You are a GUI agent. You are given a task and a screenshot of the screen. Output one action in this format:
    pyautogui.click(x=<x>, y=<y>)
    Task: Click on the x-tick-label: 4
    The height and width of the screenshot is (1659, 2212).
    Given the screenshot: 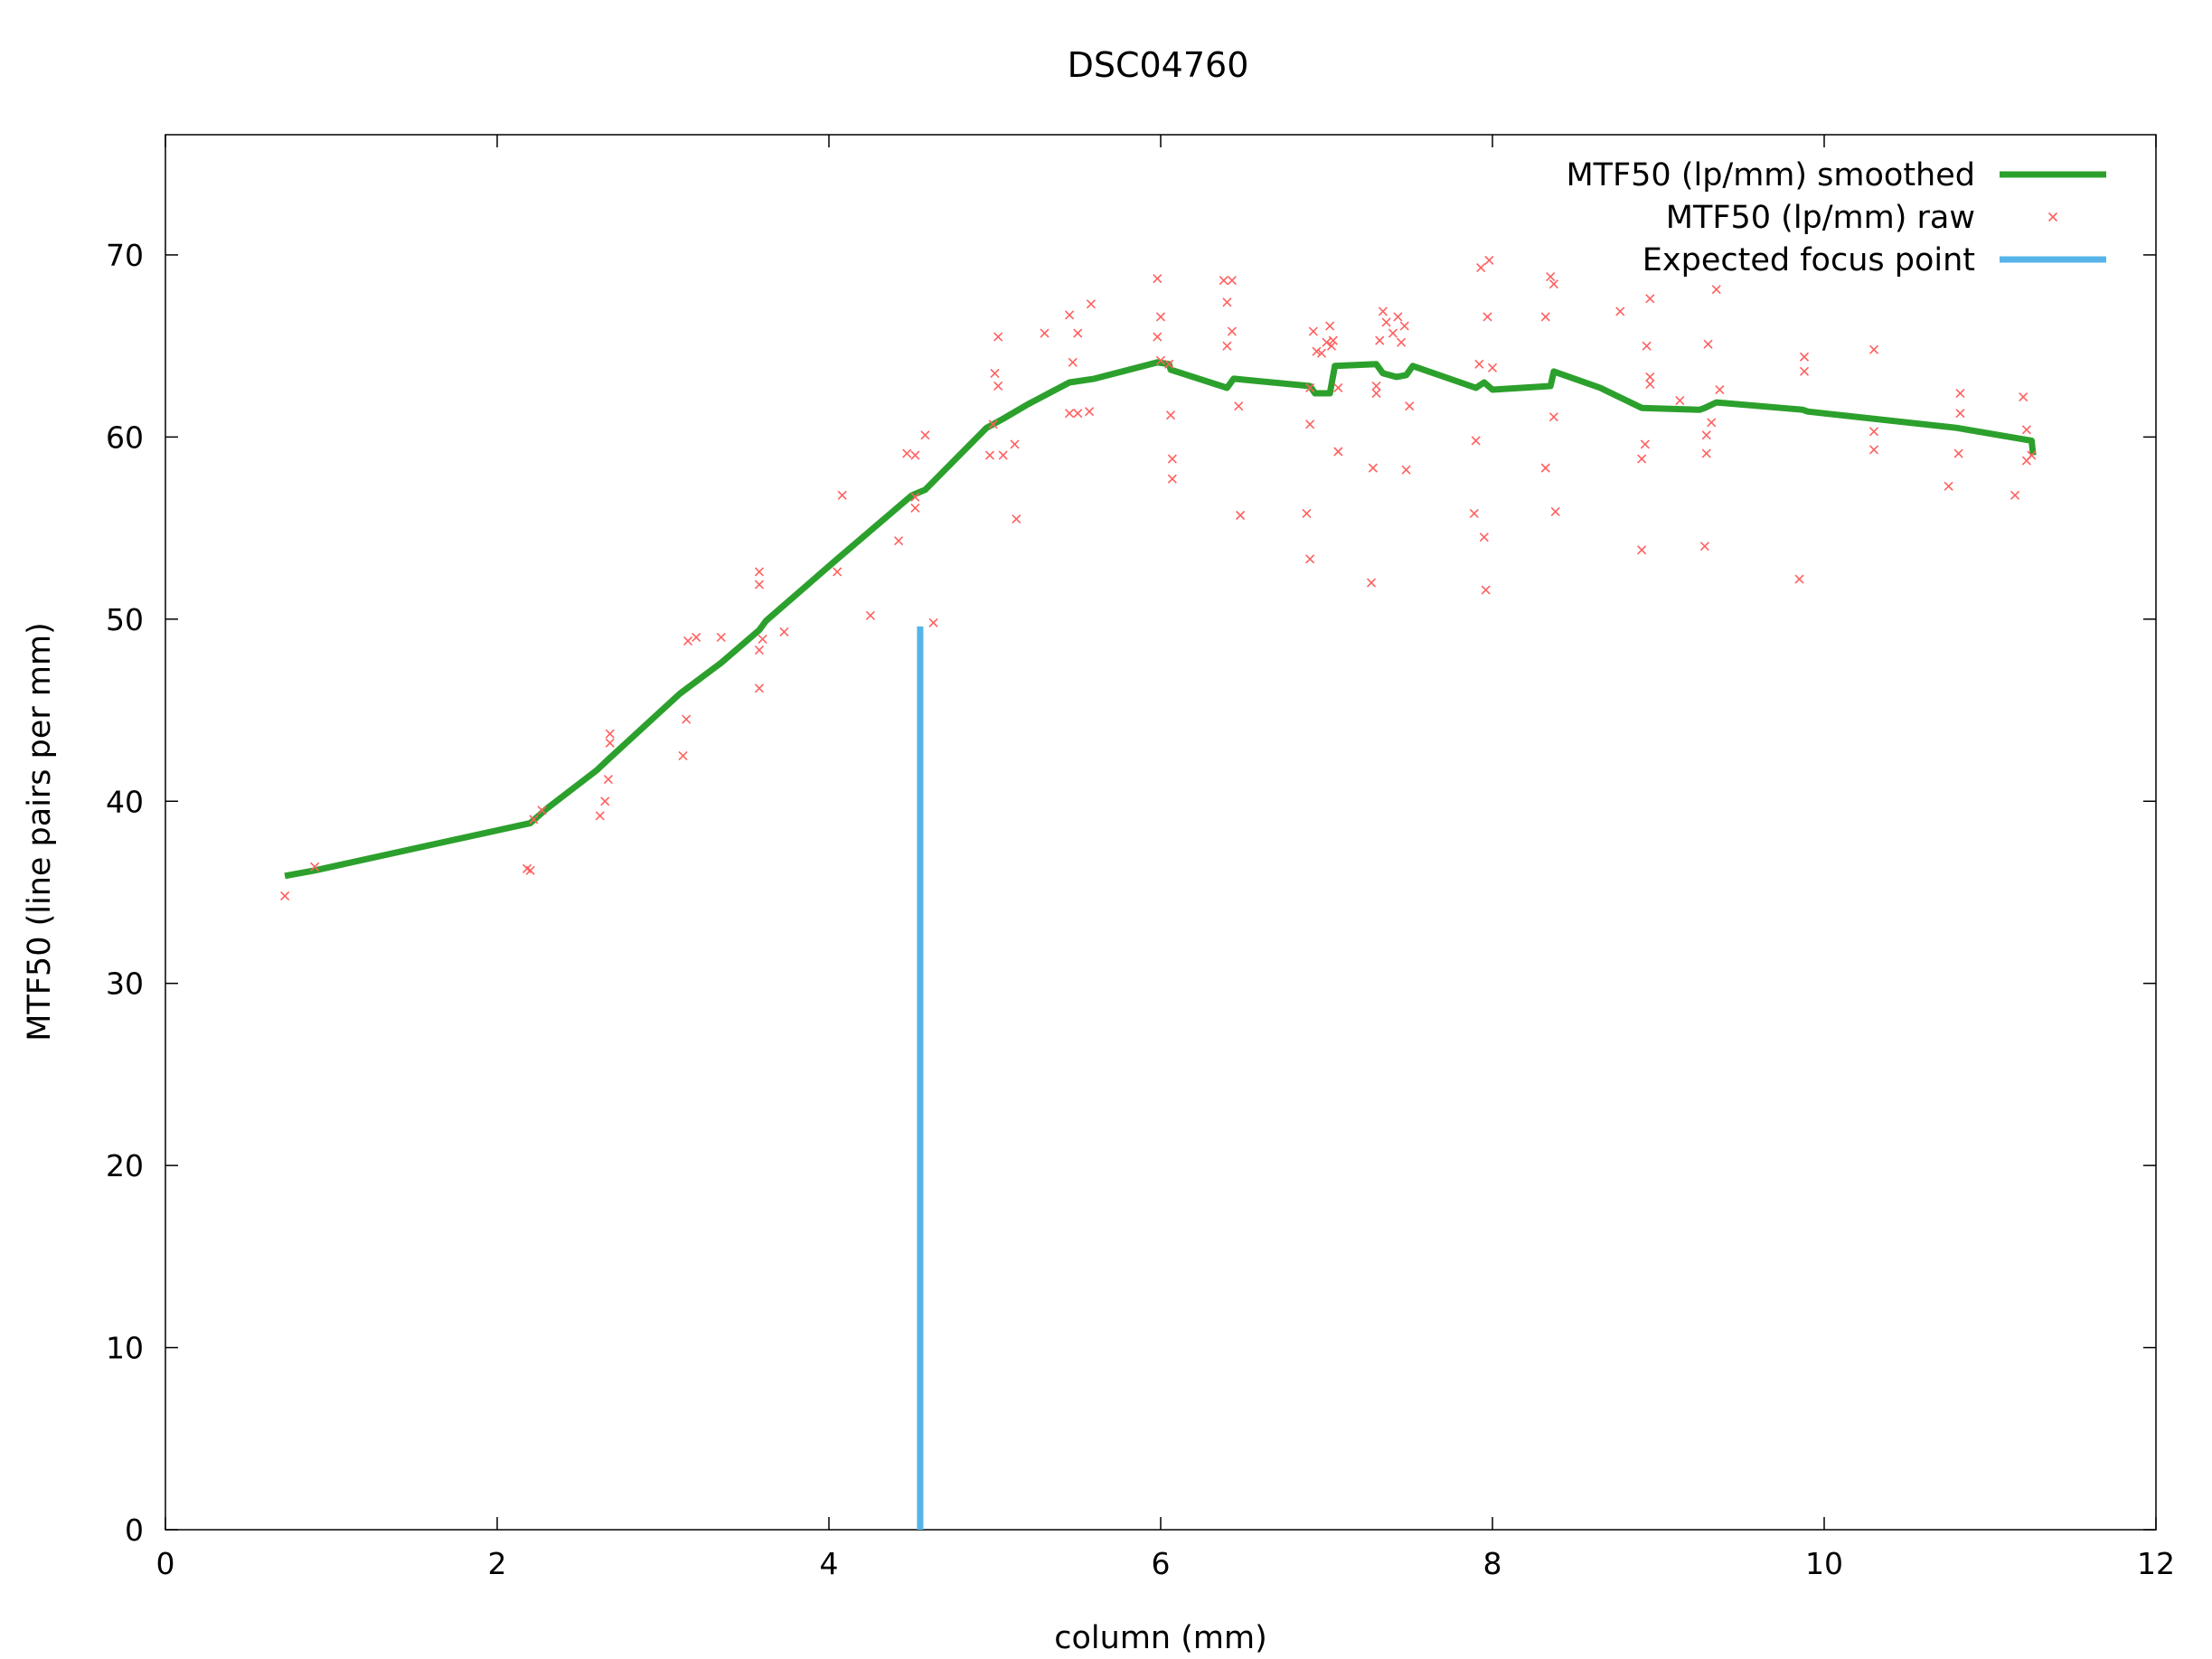 What is the action you would take?
    pyautogui.click(x=829, y=1563)
    